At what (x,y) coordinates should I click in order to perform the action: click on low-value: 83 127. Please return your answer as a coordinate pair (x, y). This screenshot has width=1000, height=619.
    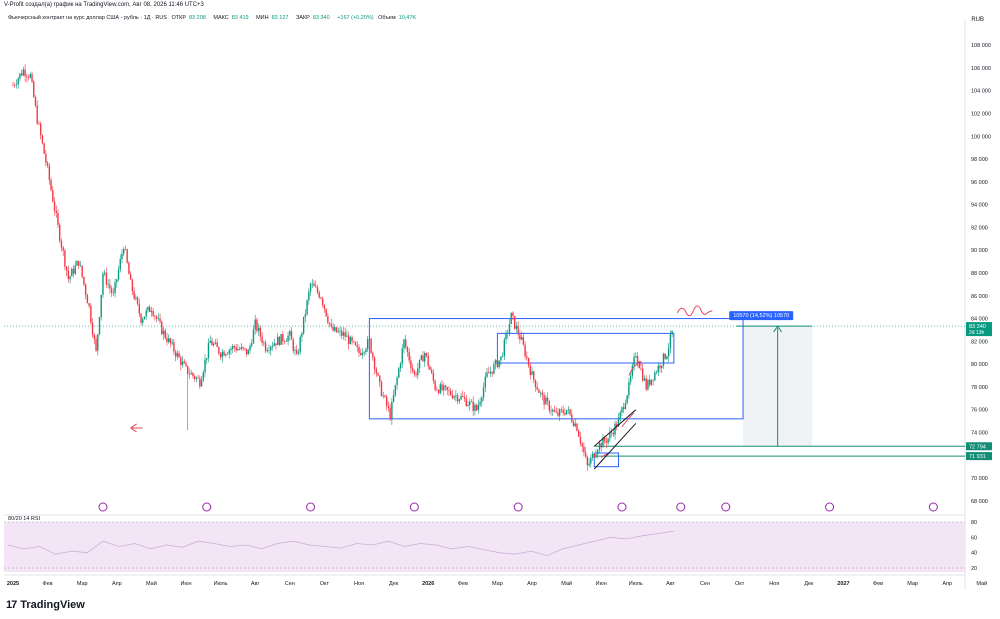
    Looking at the image, I should click on (280, 18).